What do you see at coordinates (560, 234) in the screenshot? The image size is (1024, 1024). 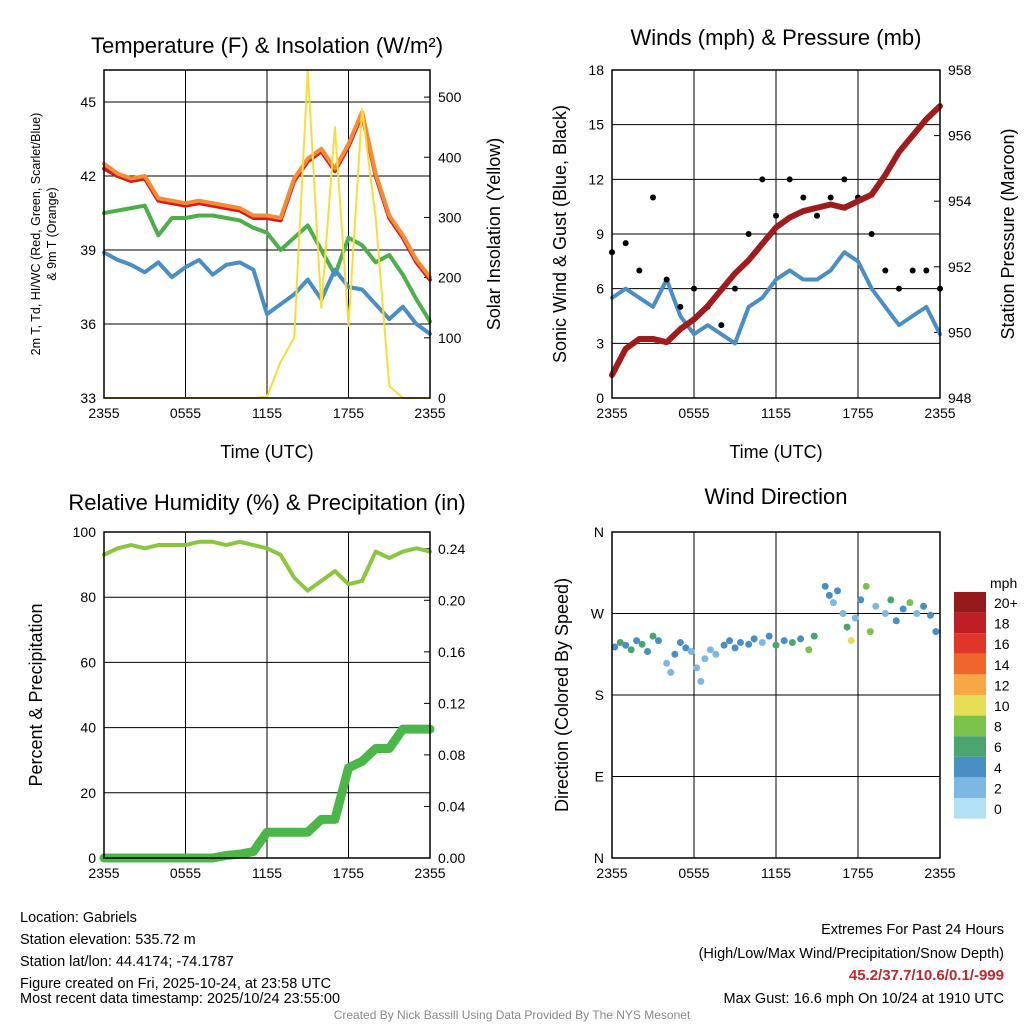 I see `wind-ylabel: Sonic Wind & Gust (Blue, Black)` at bounding box center [560, 234].